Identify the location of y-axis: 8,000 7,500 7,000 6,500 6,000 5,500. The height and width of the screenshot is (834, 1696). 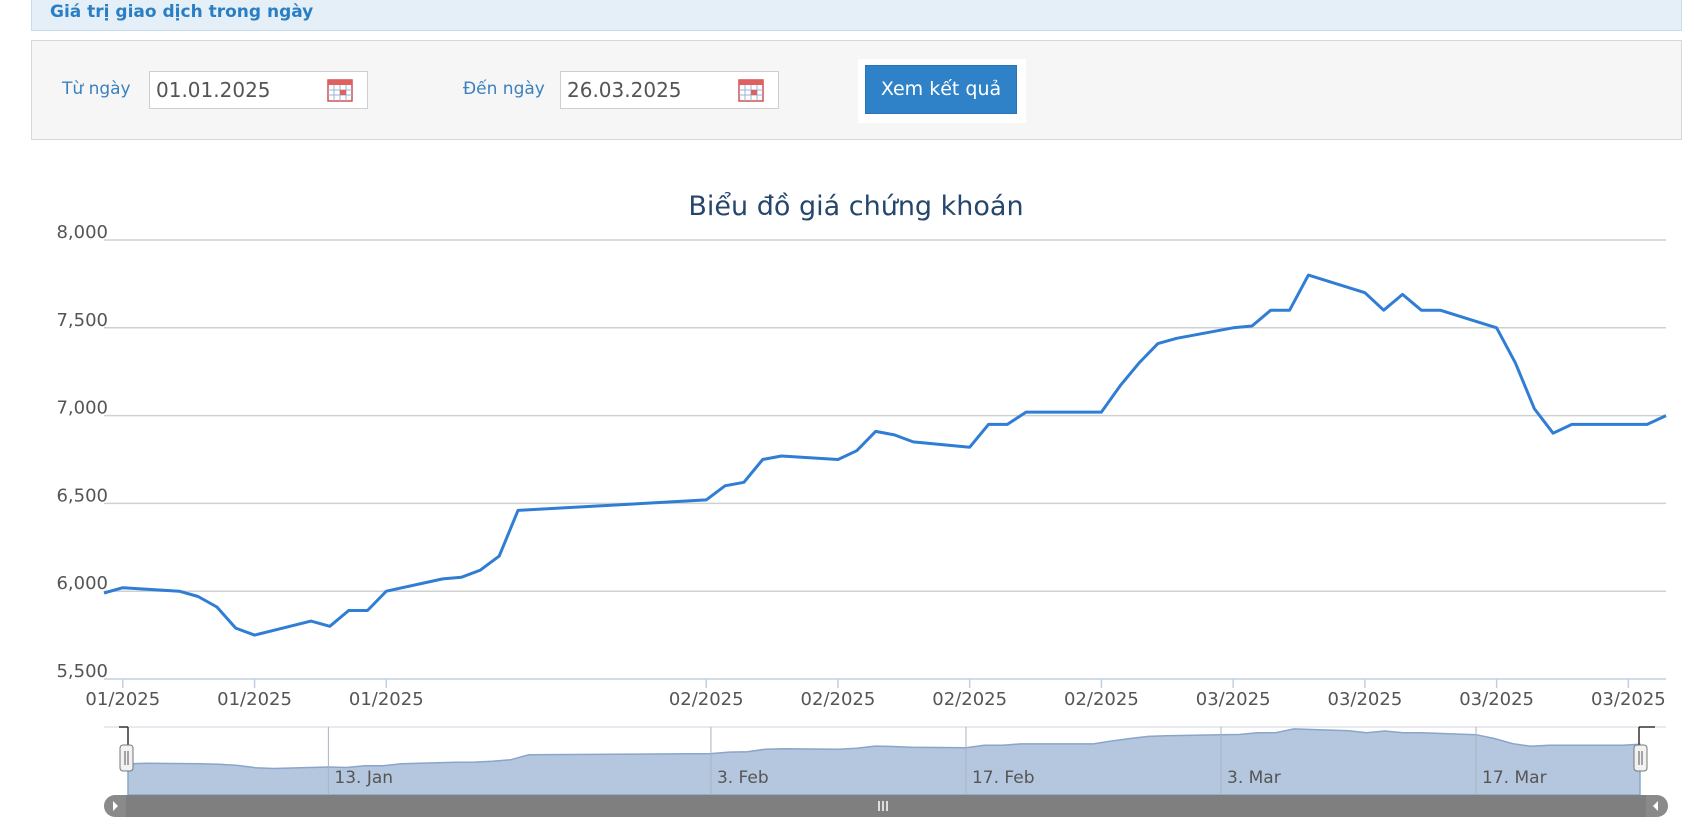
(82, 452).